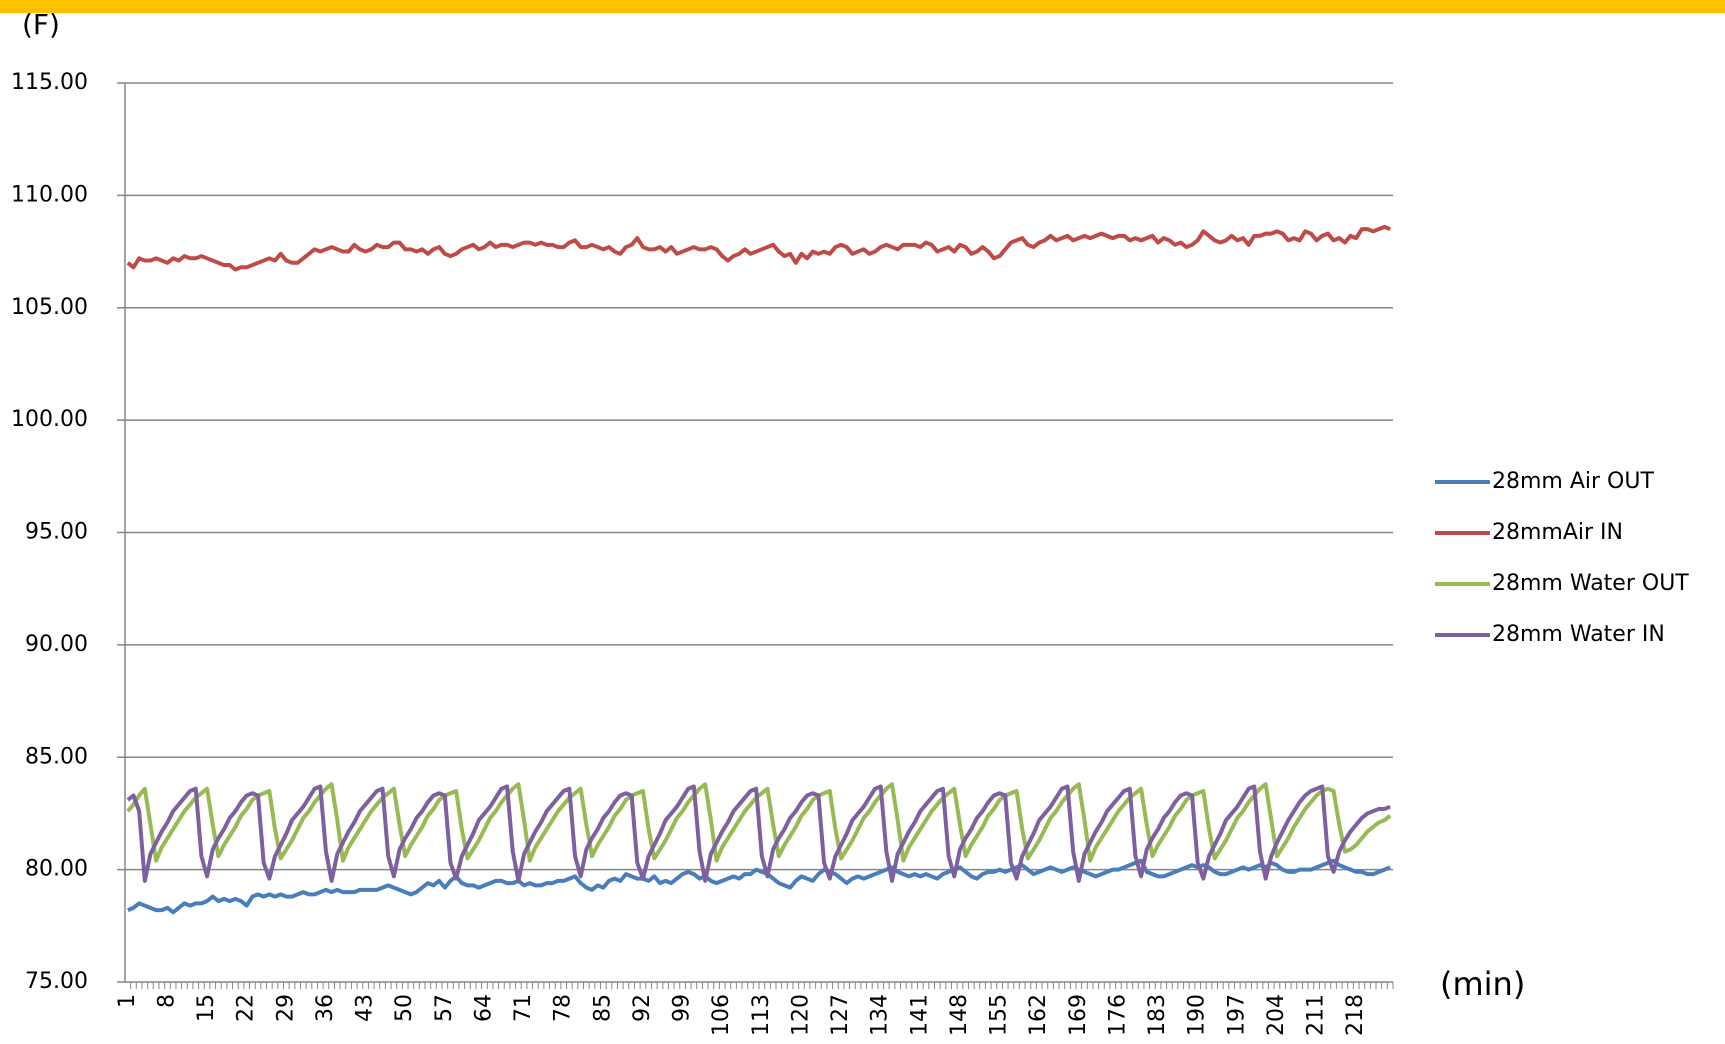  I want to click on y-tick-label: 75.00, so click(56, 981).